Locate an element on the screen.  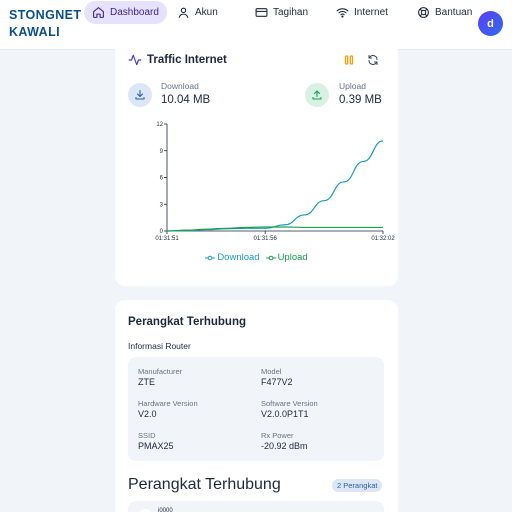
nav-item-internet: Internet is located at coordinates (362, 12).